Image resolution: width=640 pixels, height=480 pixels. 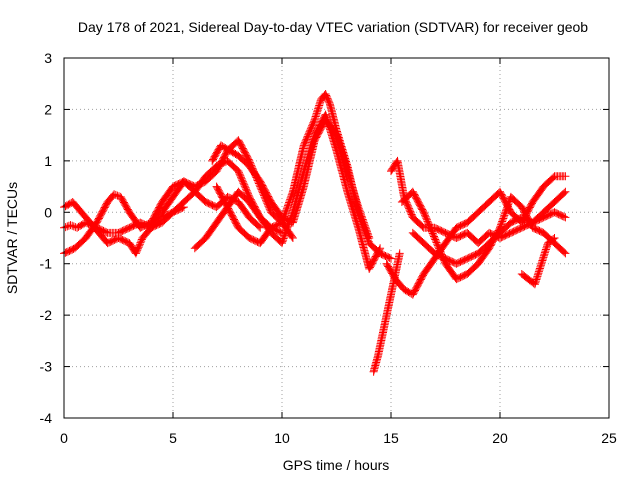 I want to click on x-tick-label: 5, so click(x=173, y=438).